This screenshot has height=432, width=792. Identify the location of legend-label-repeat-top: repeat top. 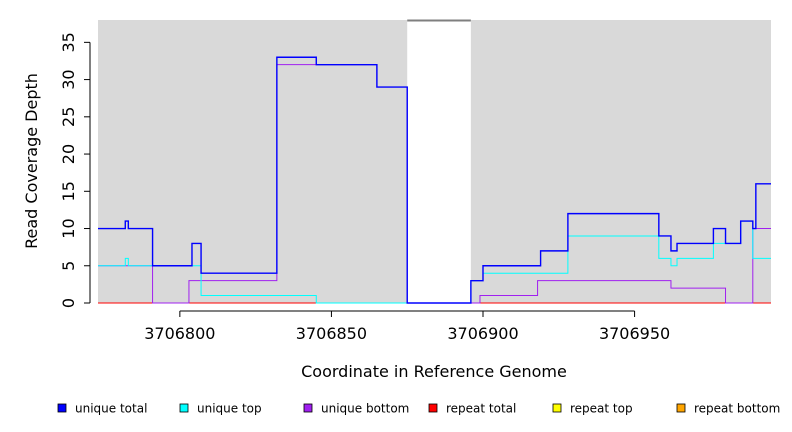
(601, 409).